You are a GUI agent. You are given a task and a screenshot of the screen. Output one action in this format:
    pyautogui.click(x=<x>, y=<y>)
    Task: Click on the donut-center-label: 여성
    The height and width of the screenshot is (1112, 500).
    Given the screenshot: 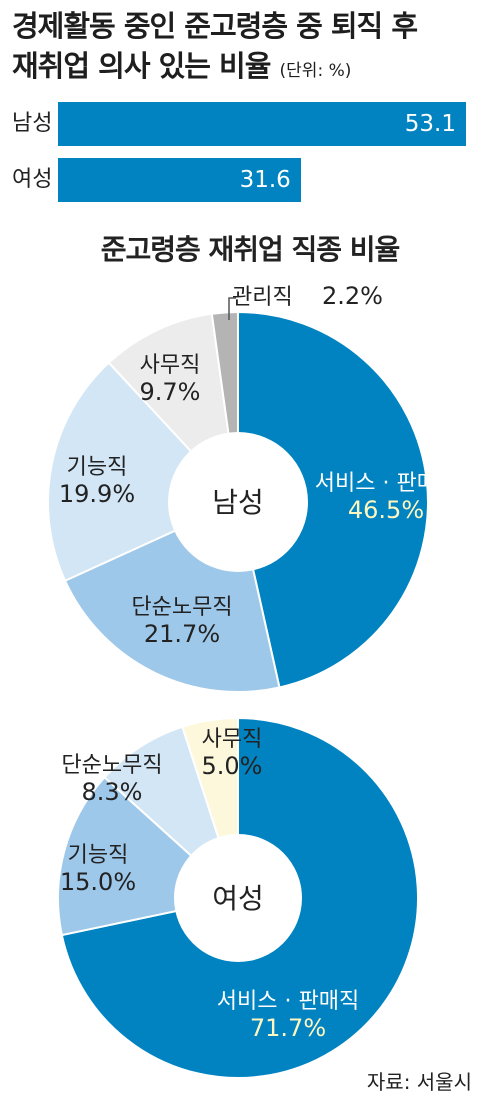 What is the action you would take?
    pyautogui.click(x=238, y=898)
    